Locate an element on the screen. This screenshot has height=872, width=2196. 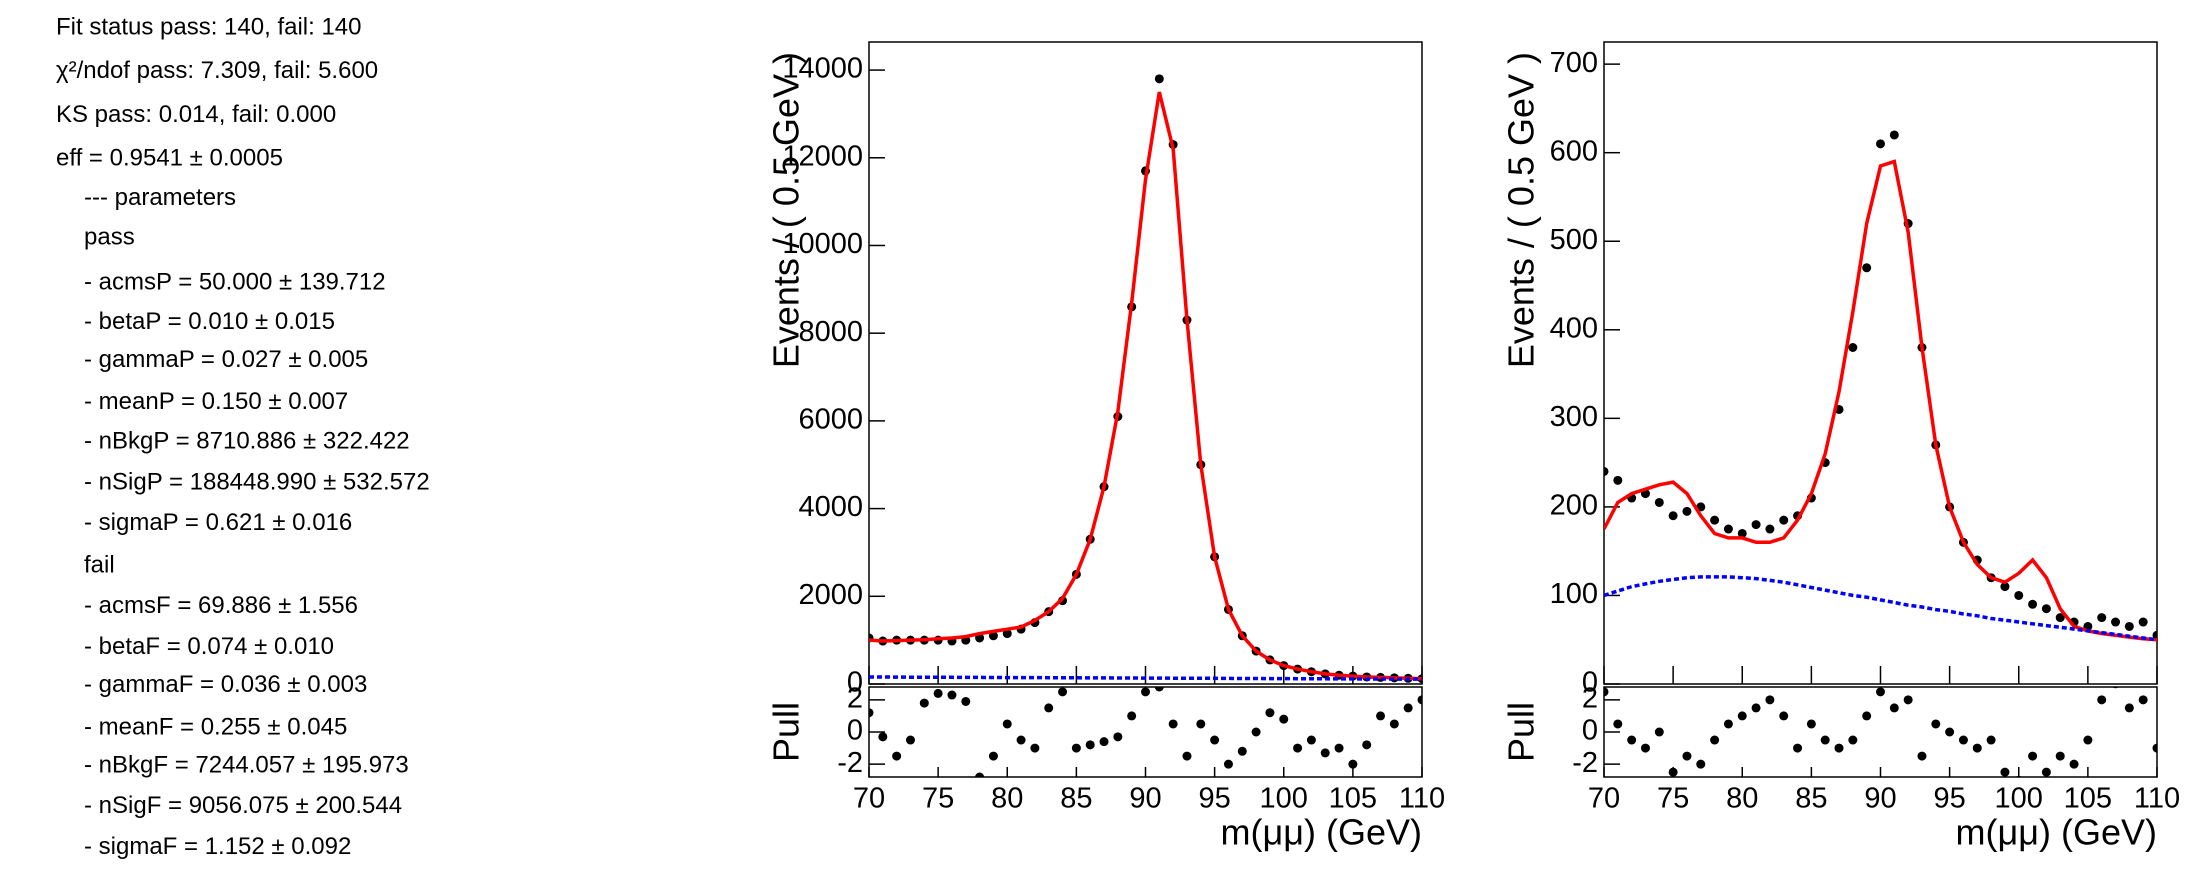
y-tick-label: 12000 is located at coordinates (822, 156).